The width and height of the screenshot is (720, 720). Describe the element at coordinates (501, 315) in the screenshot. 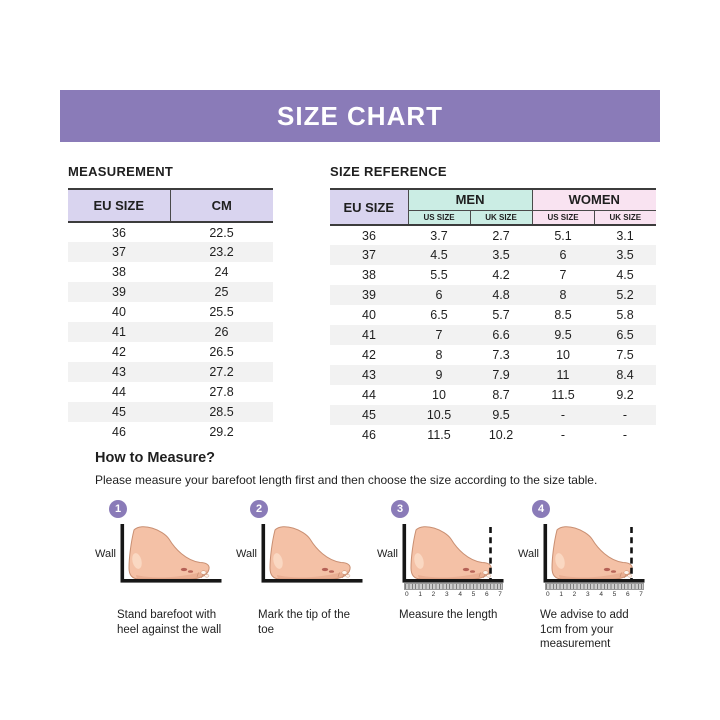

I see `table-cell: 5.7` at that location.